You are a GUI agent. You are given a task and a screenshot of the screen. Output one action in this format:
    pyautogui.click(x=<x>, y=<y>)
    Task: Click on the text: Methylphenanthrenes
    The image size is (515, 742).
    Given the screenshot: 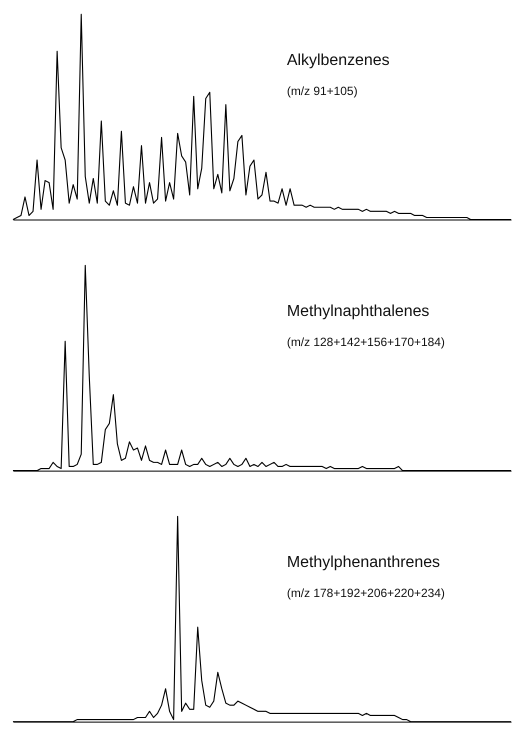 What is the action you would take?
    pyautogui.click(x=363, y=563)
    